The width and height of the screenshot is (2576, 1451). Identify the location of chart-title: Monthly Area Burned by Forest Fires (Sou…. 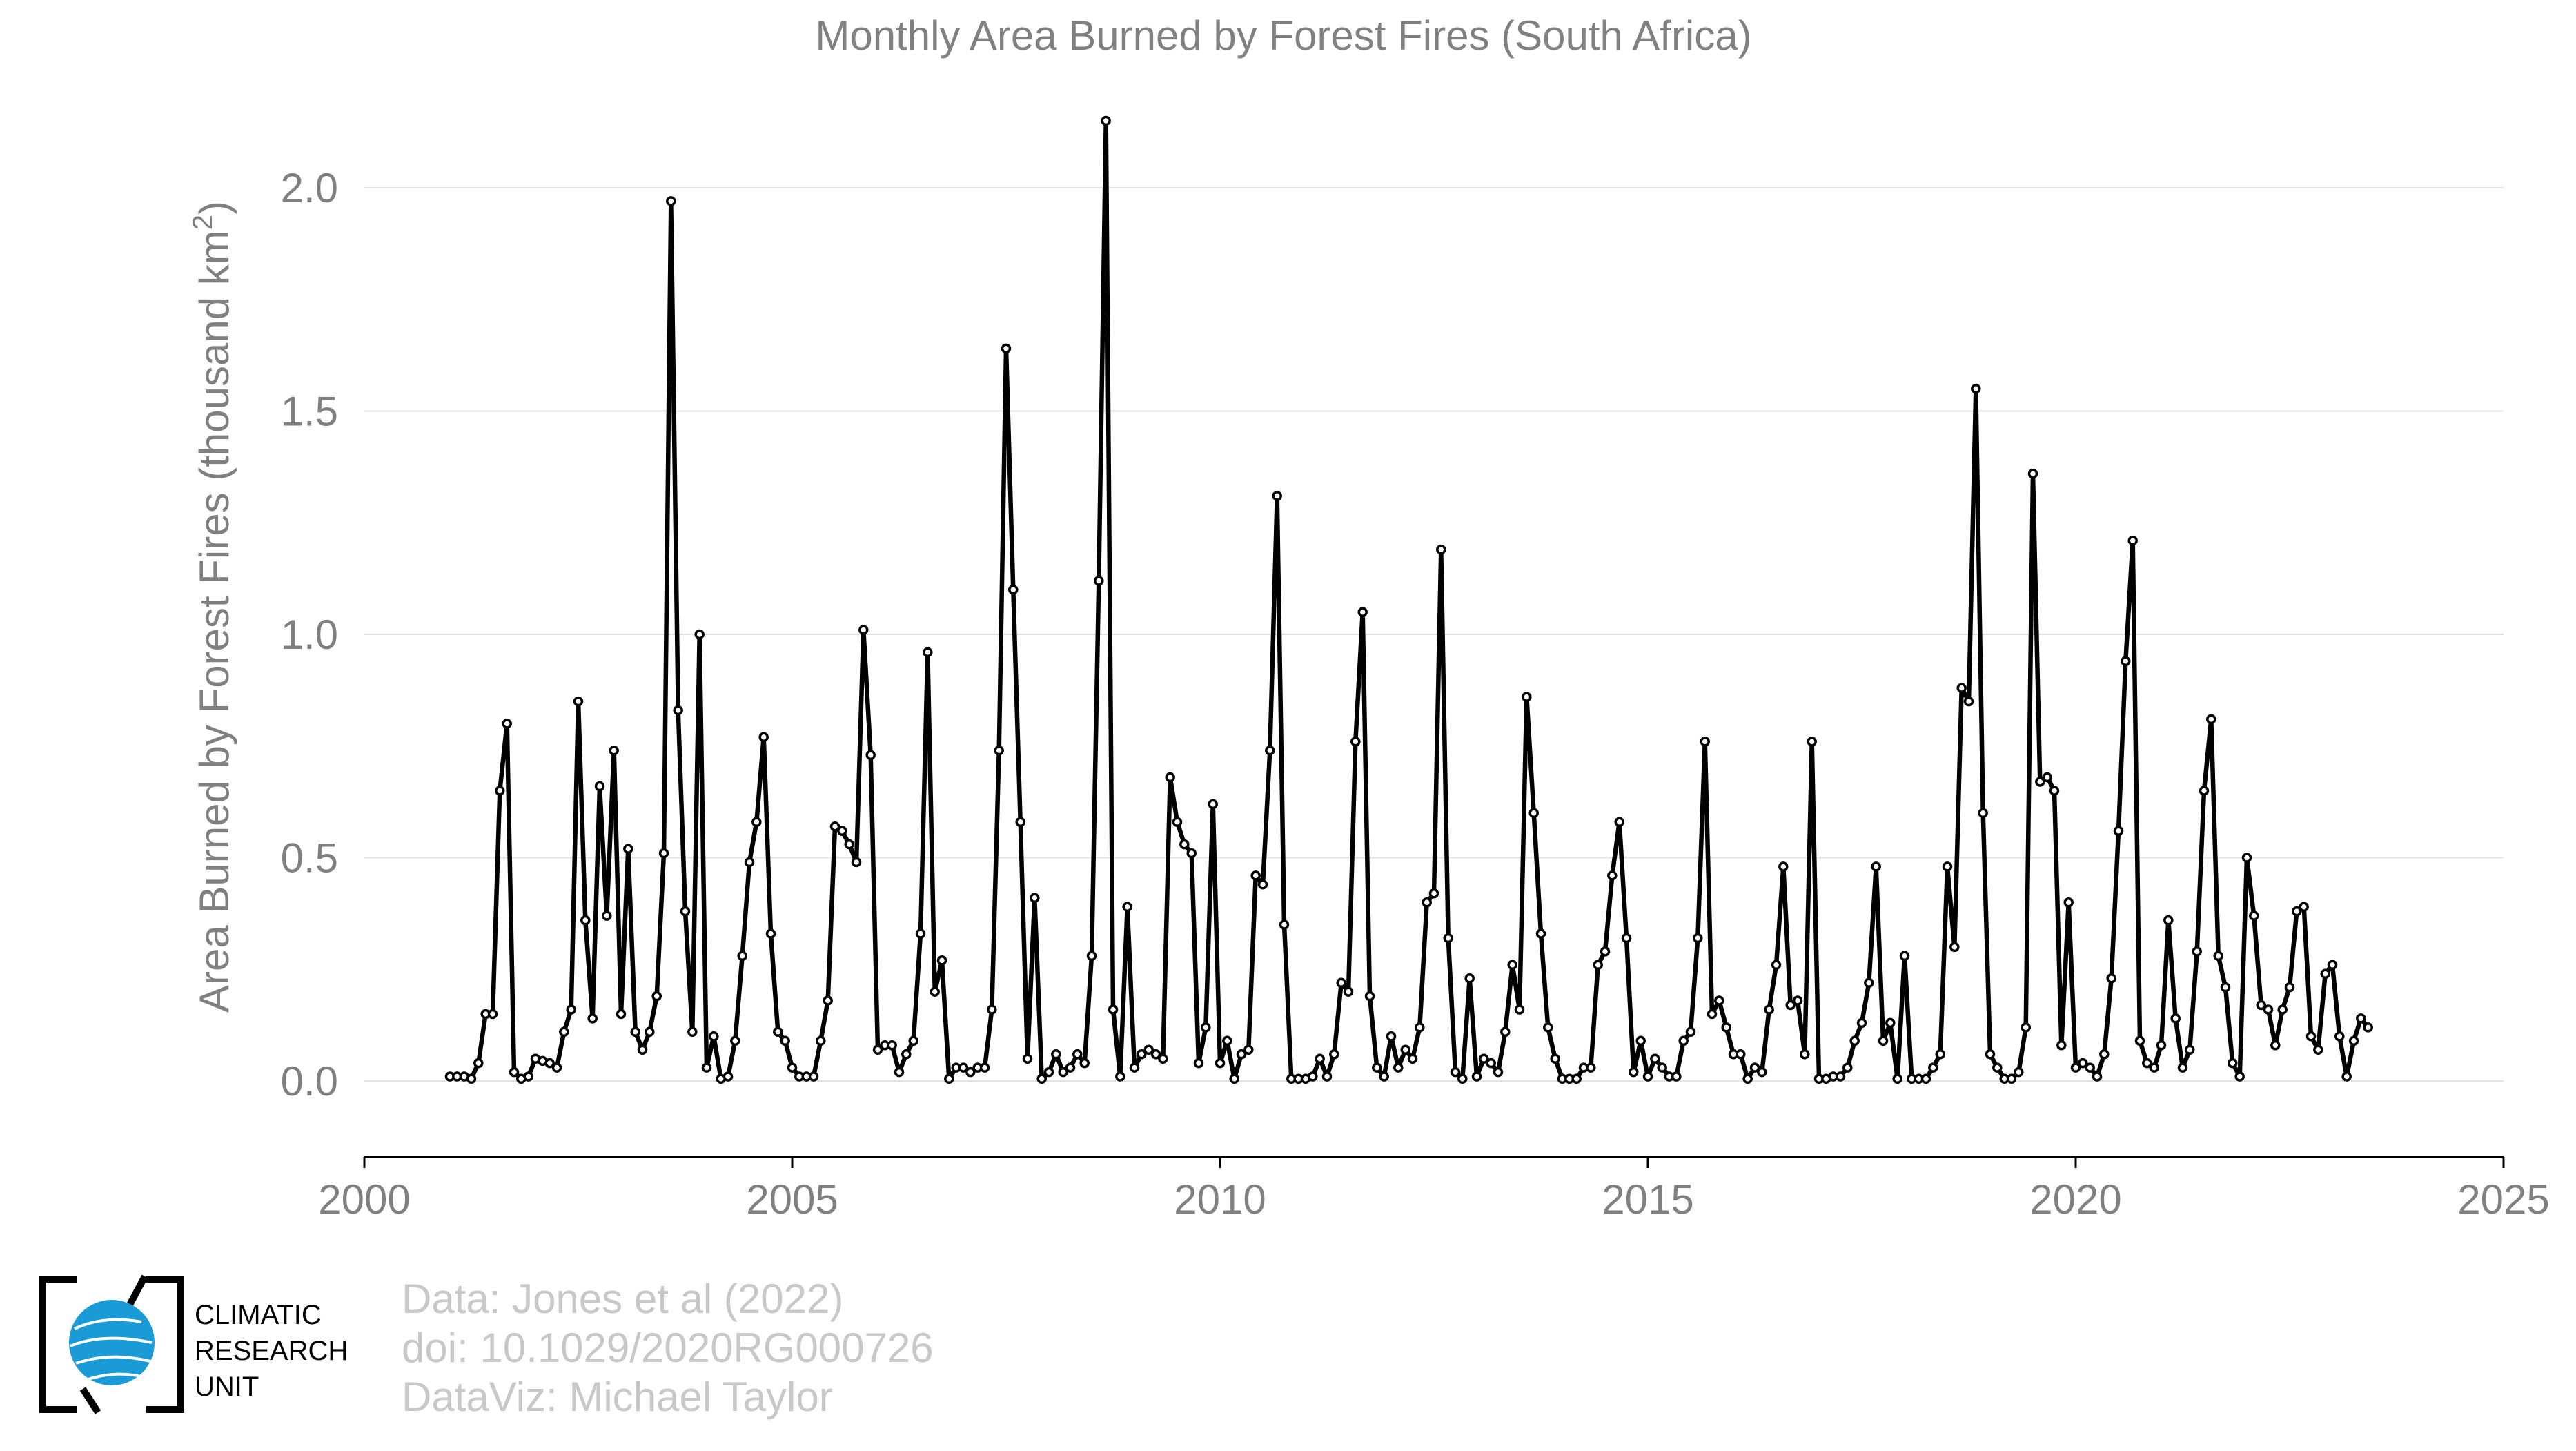
(1283, 35).